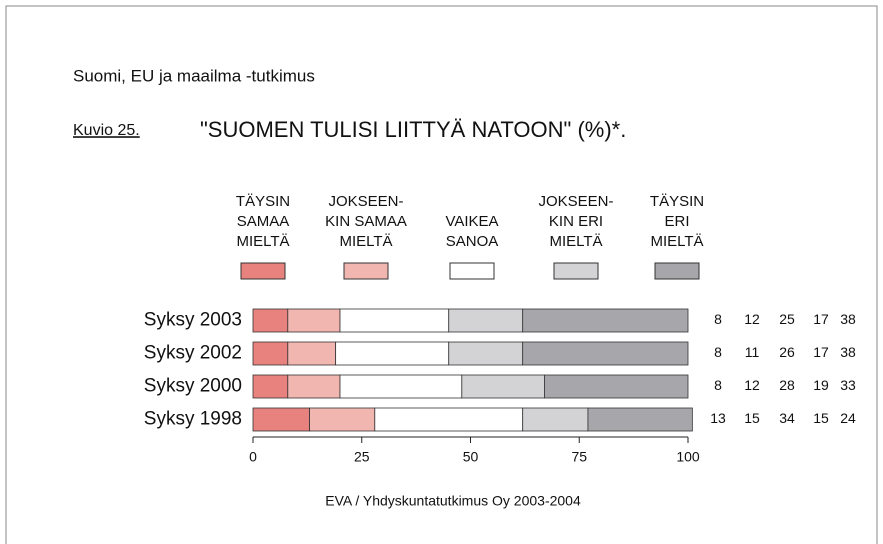  Describe the element at coordinates (472, 231) in the screenshot. I see `legend-label: VAIKEA SANOA` at that location.